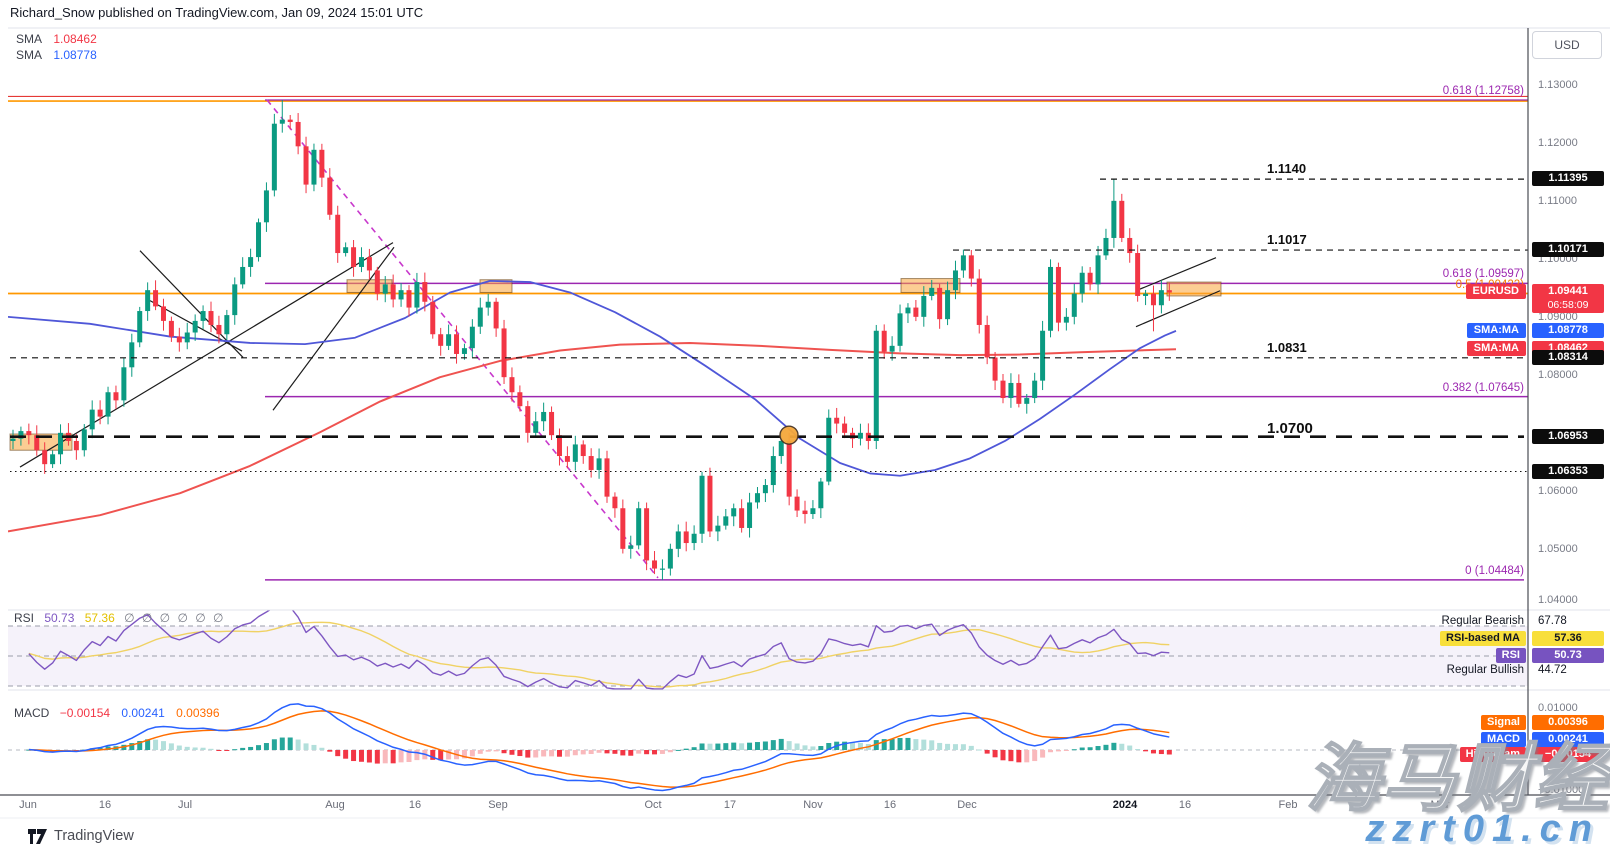 Image resolution: width=1610 pixels, height=857 pixels. What do you see at coordinates (1558, 600) in the screenshot?
I see `price-axis-label: 1.04000` at bounding box center [1558, 600].